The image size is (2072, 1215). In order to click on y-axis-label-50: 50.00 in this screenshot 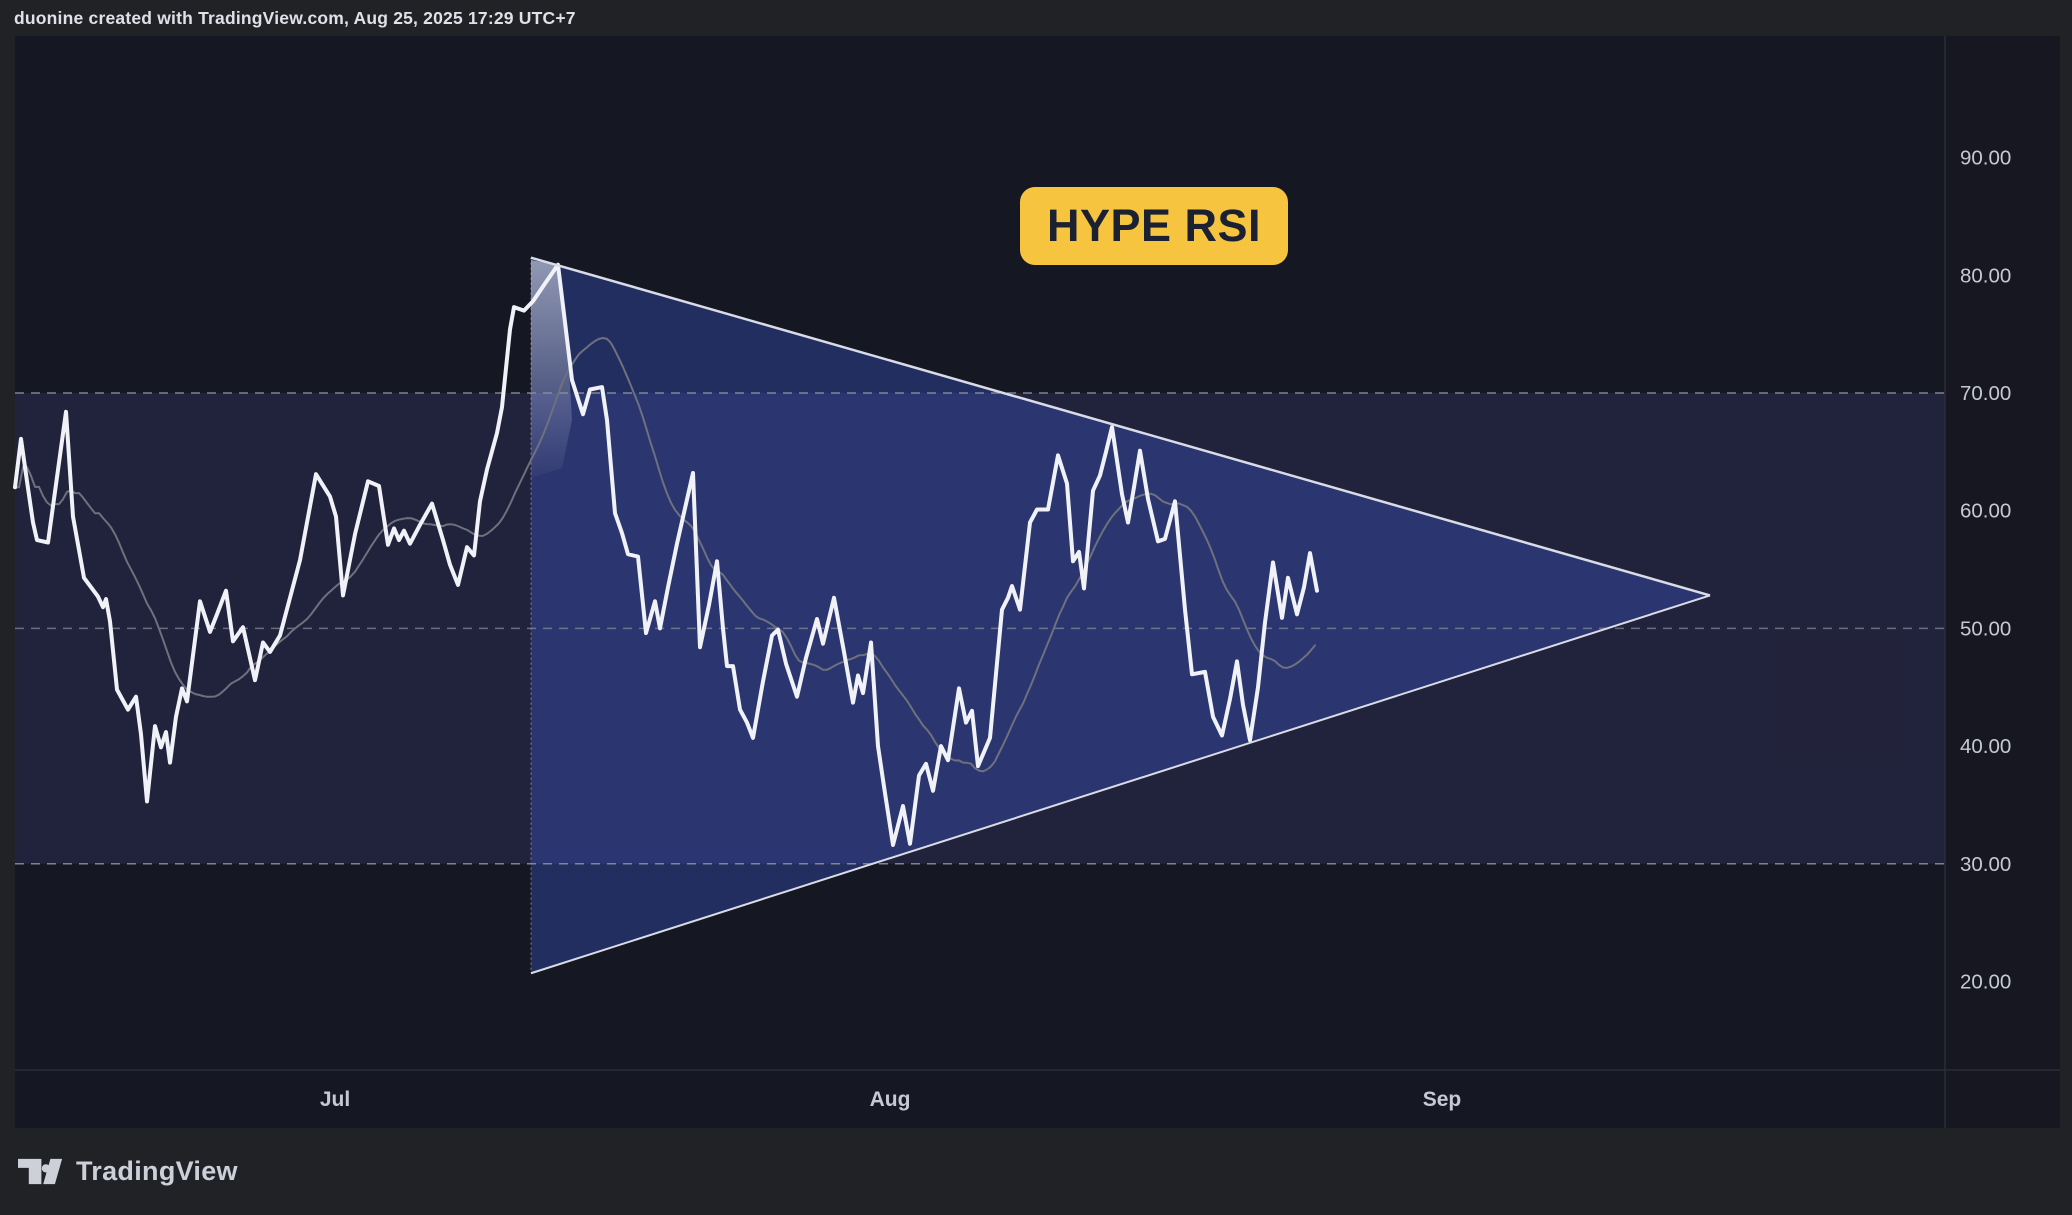, I will do `click(1985, 628)`.